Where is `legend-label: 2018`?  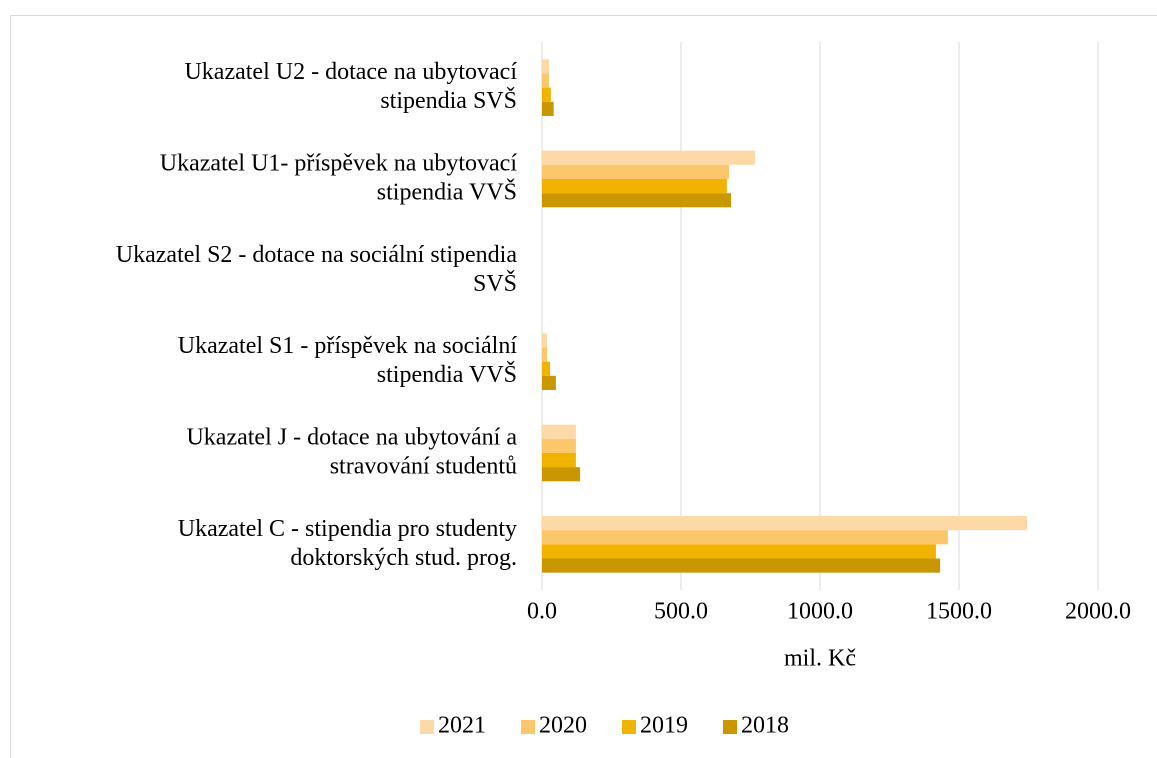
legend-label: 2018 is located at coordinates (765, 726).